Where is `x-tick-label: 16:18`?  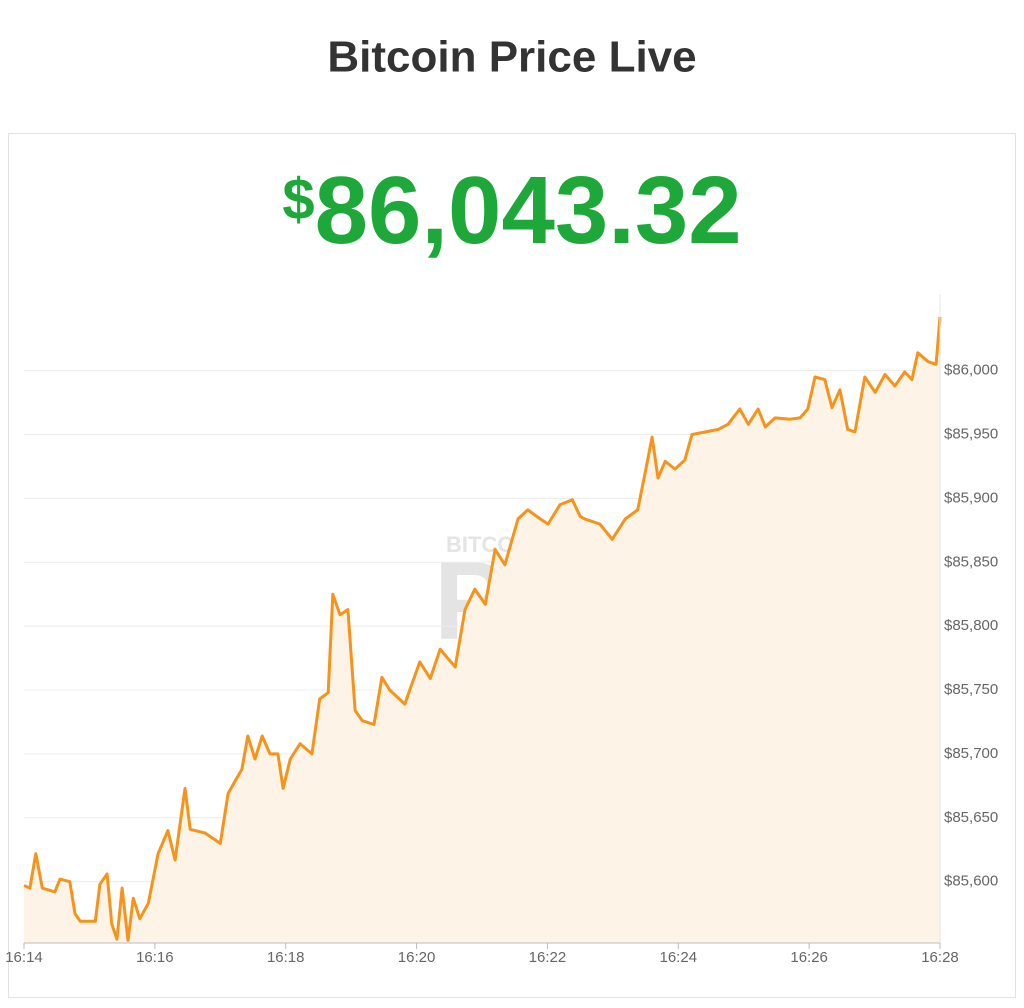
x-tick-label: 16:18 is located at coordinates (286, 957).